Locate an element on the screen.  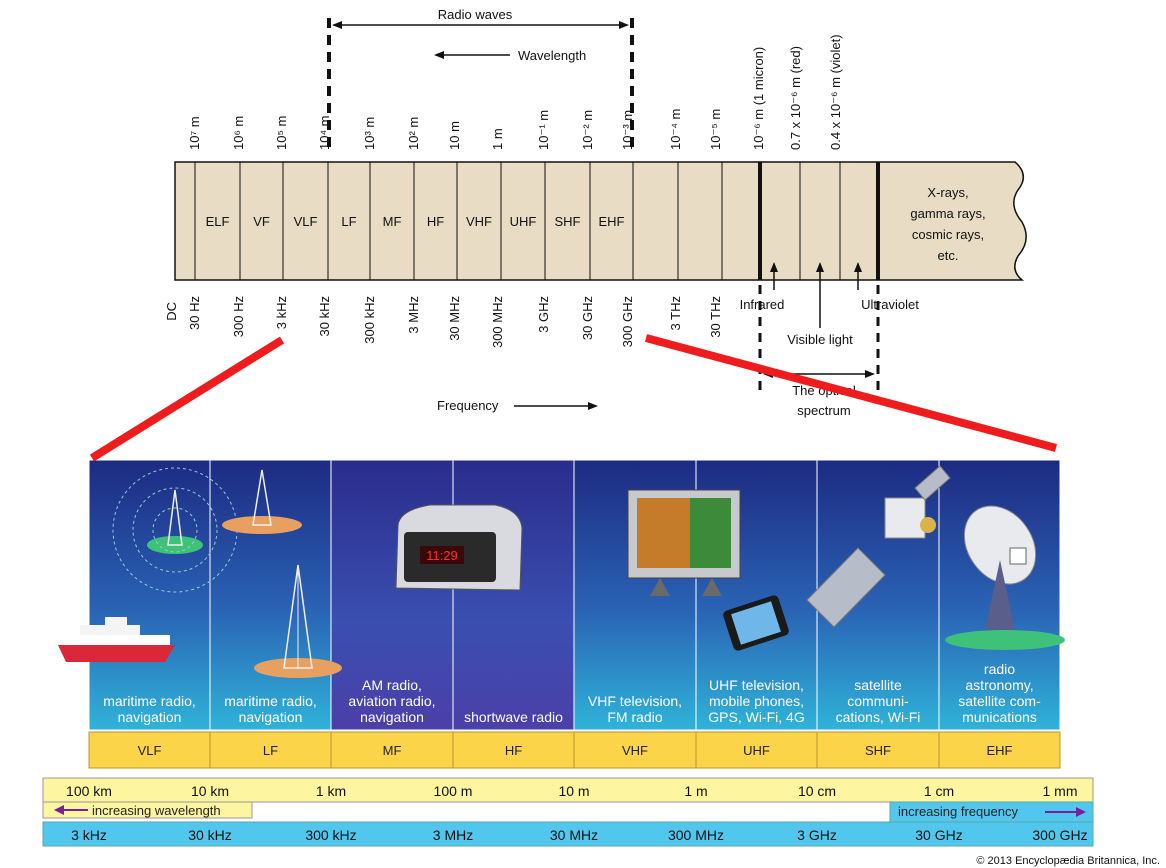
frequency-scale-label: 30 GHz is located at coordinates (938, 835).